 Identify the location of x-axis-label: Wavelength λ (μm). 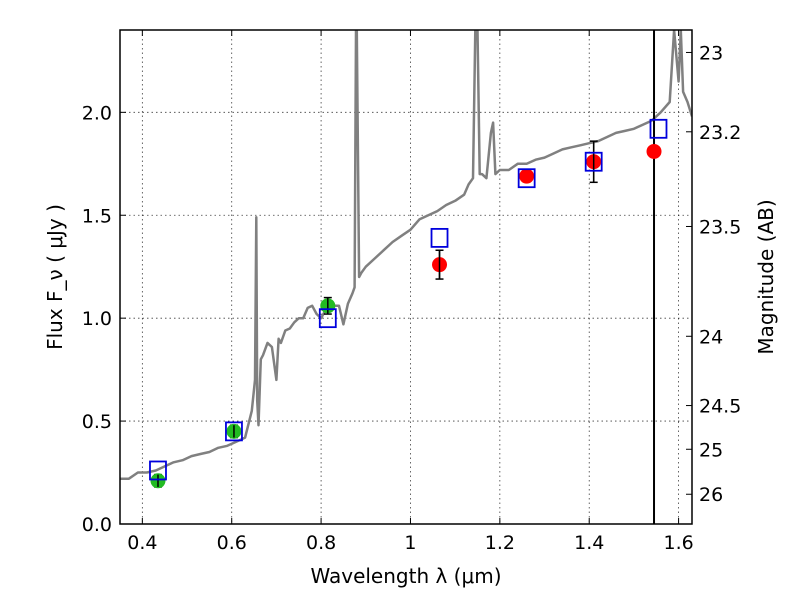
(405, 576).